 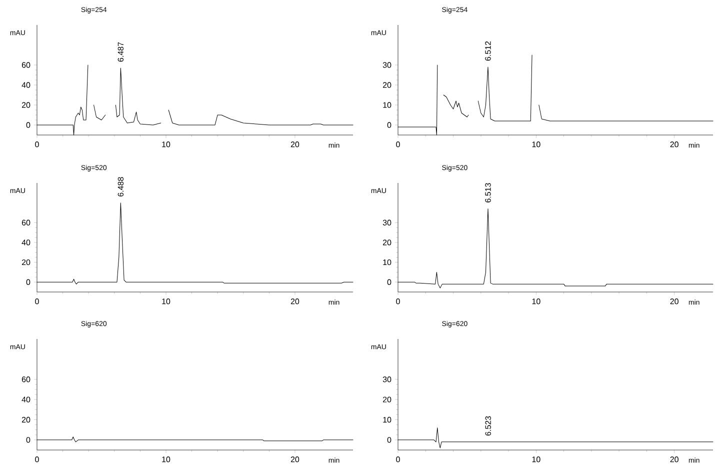 I want to click on annotation: 6.487, so click(x=121, y=52).